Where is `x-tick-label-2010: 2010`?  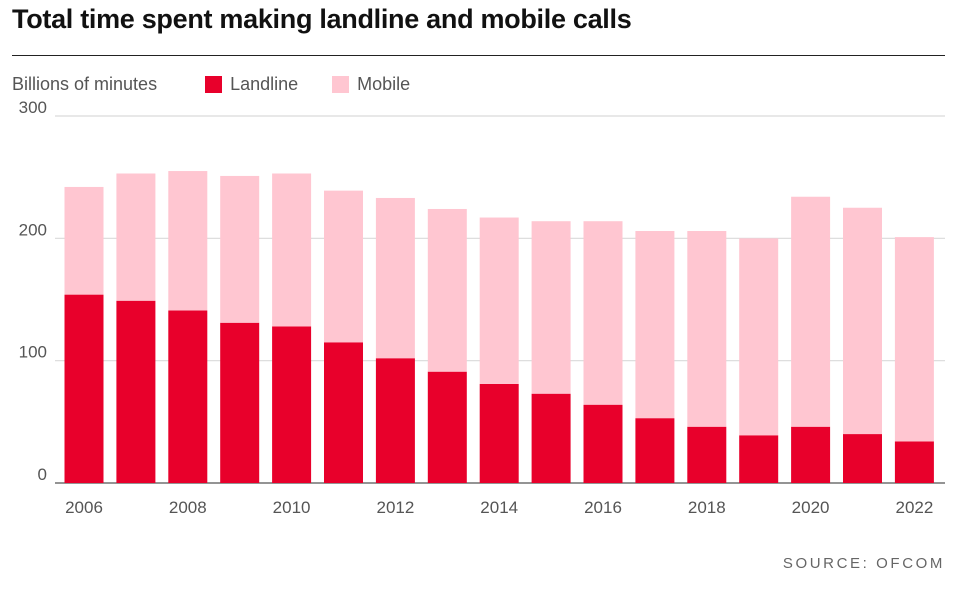 x-tick-label-2010: 2010 is located at coordinates (292, 507).